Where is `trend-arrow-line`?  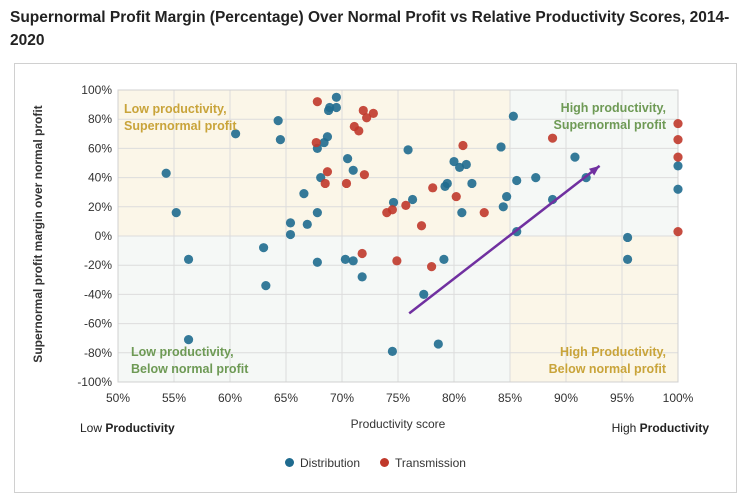 trend-arrow-line is located at coordinates (504, 239).